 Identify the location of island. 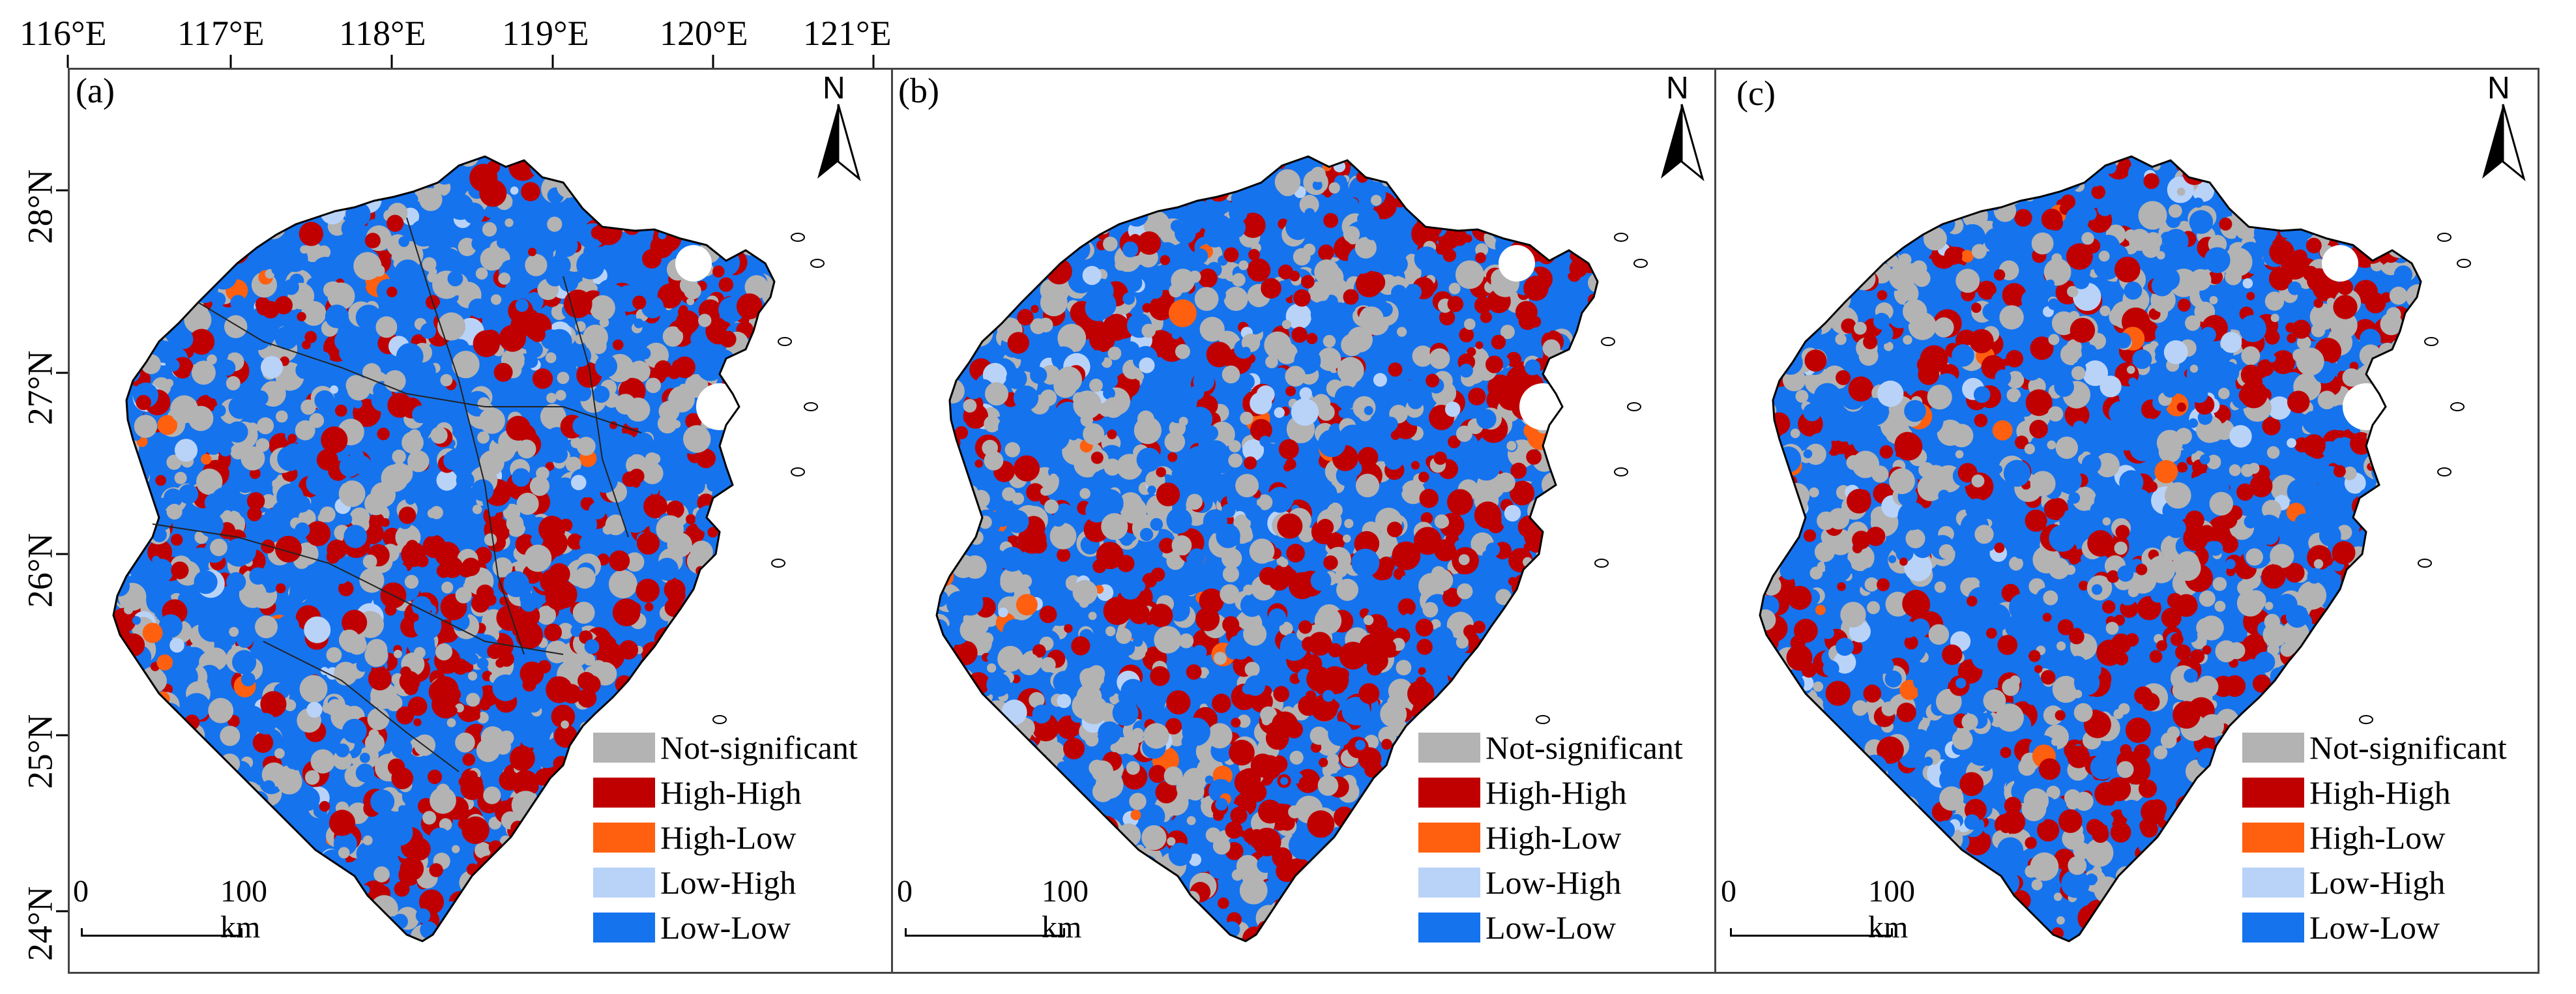
(811, 406).